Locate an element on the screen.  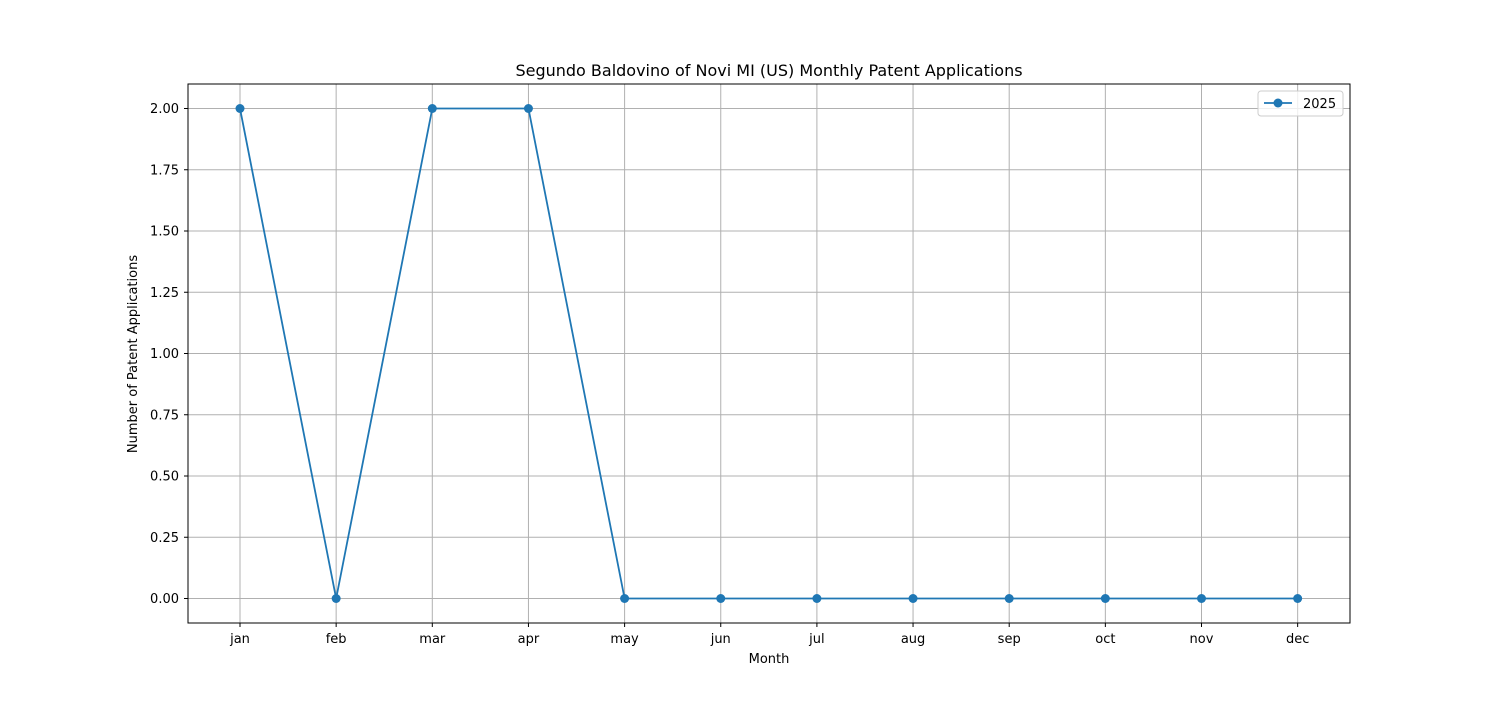
data-point-may is located at coordinates (624, 598).